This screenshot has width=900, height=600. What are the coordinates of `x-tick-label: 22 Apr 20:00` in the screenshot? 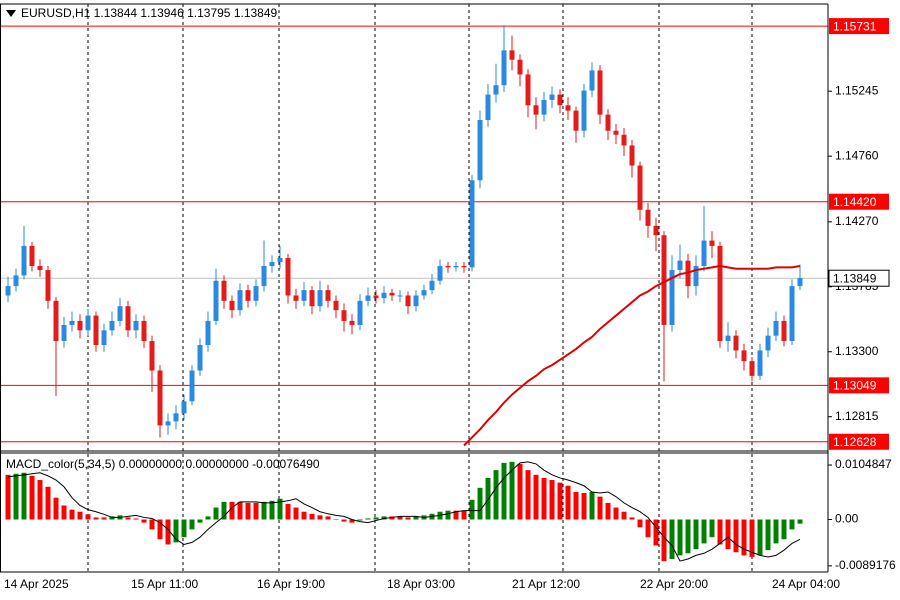 It's located at (674, 584).